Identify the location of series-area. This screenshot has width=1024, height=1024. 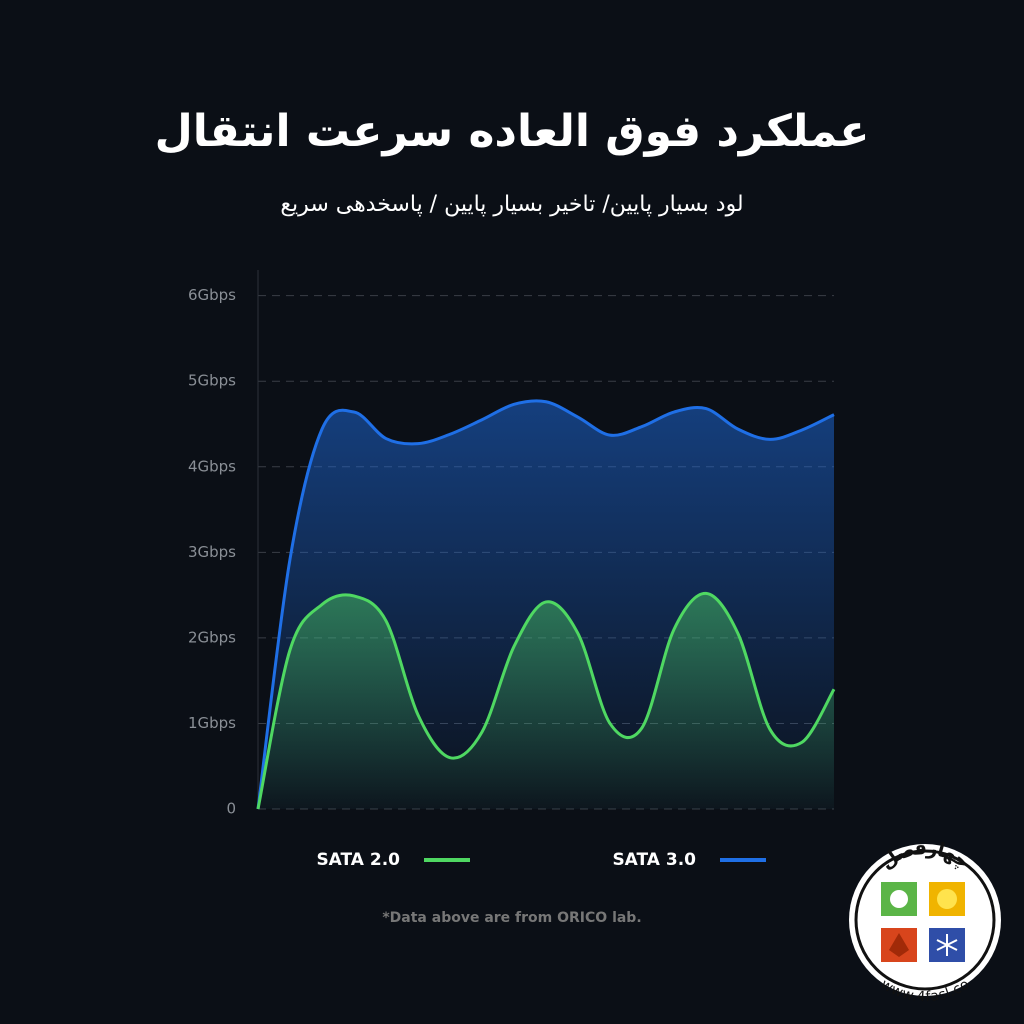
(546, 701).